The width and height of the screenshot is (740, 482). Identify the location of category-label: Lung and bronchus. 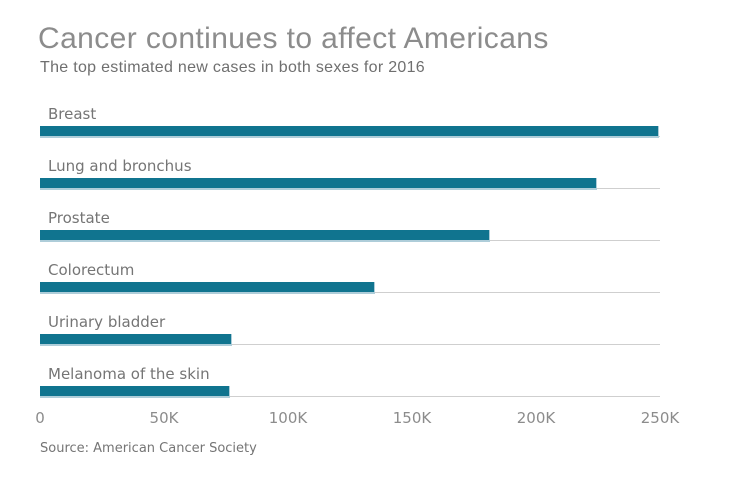
(120, 166).